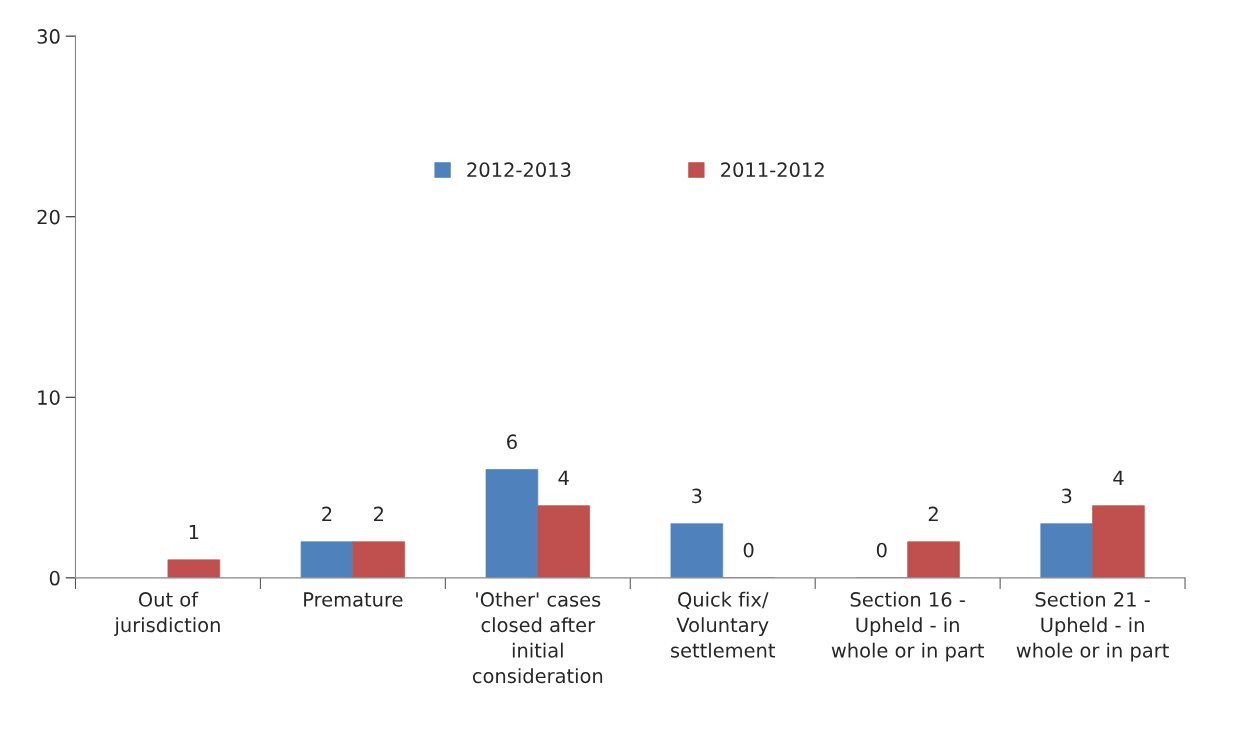  I want to click on x-tick-label: Quick fix/ Voluntary settlement, so click(723, 624).